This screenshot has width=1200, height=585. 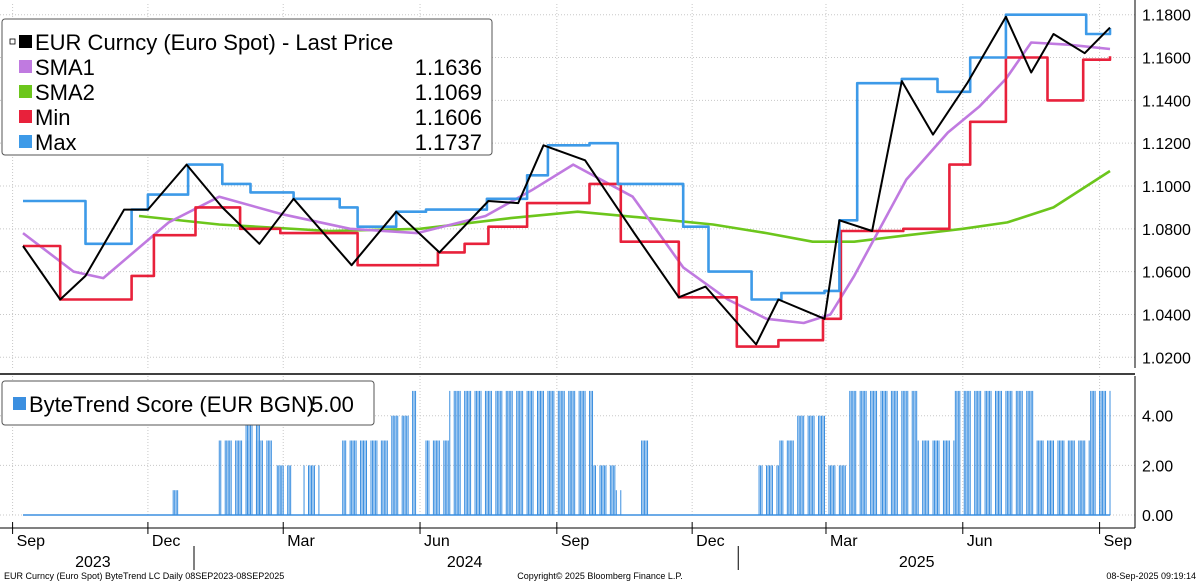 I want to click on price-y-tick-label: 1.1600, so click(x=1166, y=59).